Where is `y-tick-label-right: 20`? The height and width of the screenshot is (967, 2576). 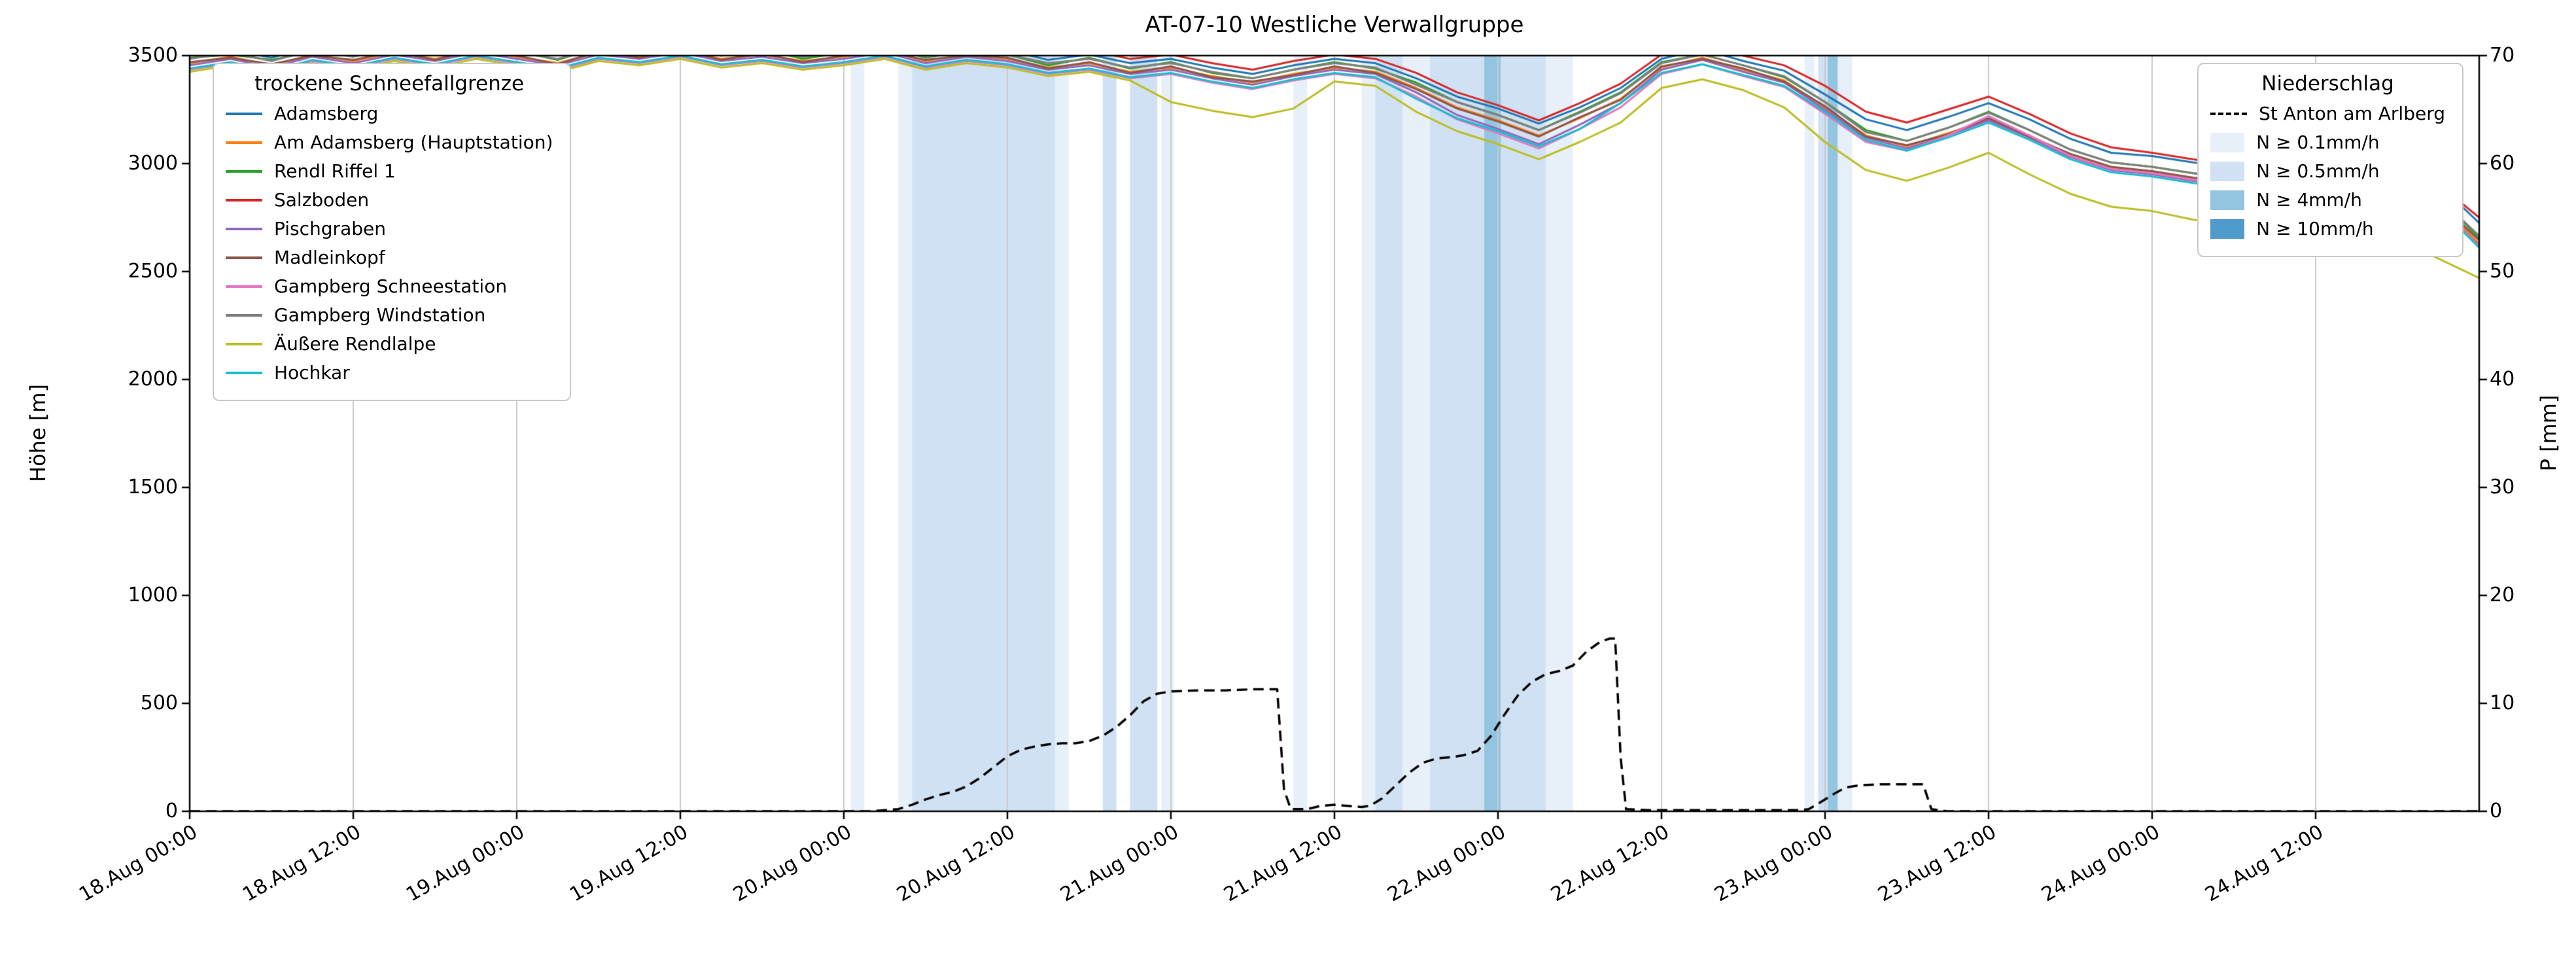 y-tick-label-right: 20 is located at coordinates (2502, 595).